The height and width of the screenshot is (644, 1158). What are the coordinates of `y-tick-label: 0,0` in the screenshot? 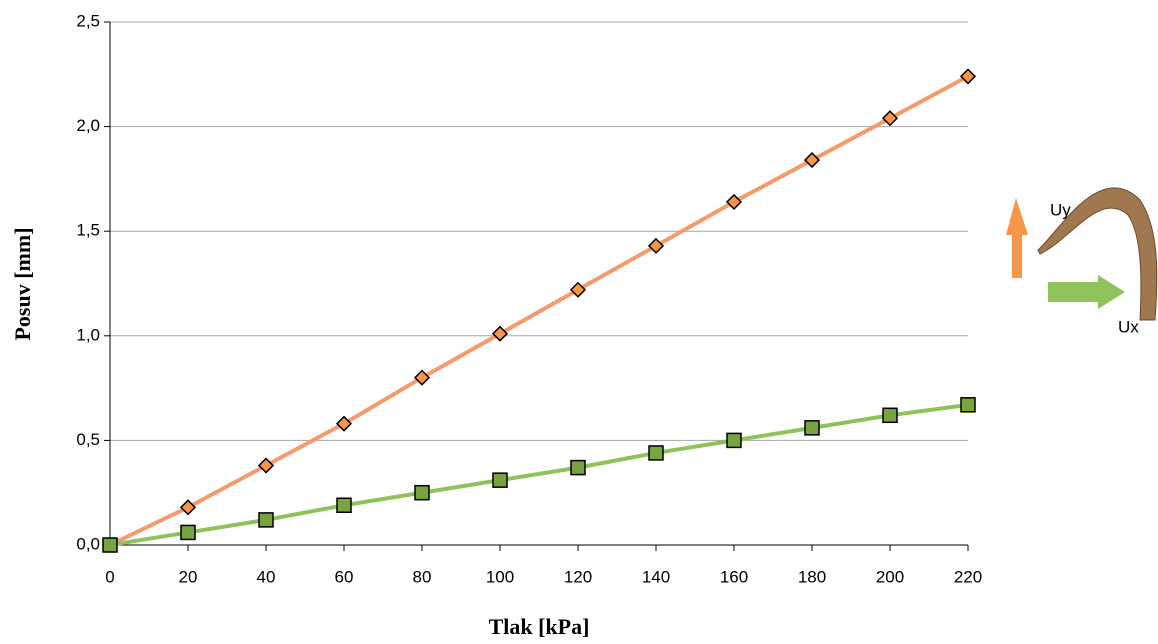 It's located at (88, 543).